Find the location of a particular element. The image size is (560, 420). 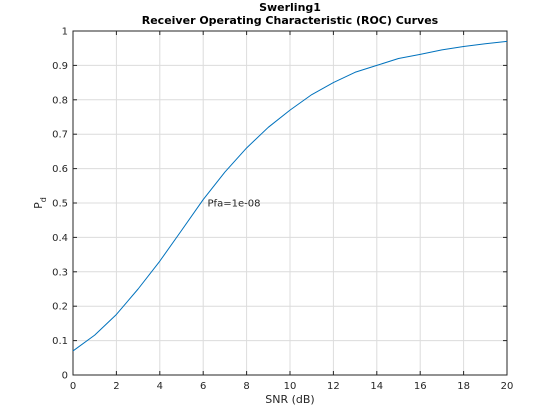

x-tick-label: 16 is located at coordinates (420, 386).